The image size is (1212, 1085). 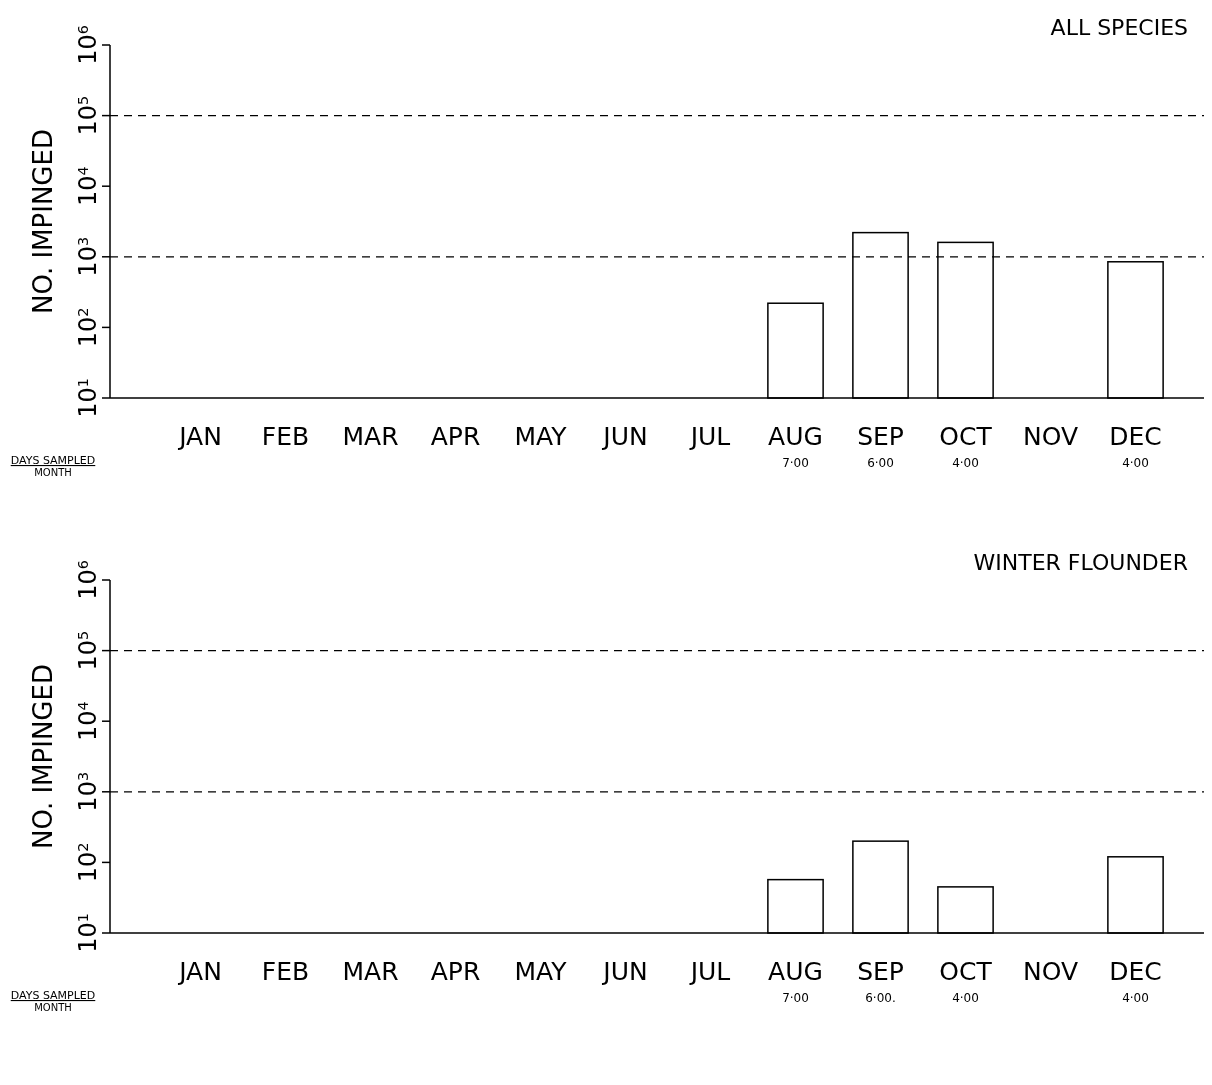 I want to click on text: 6·00., so click(x=880, y=998).